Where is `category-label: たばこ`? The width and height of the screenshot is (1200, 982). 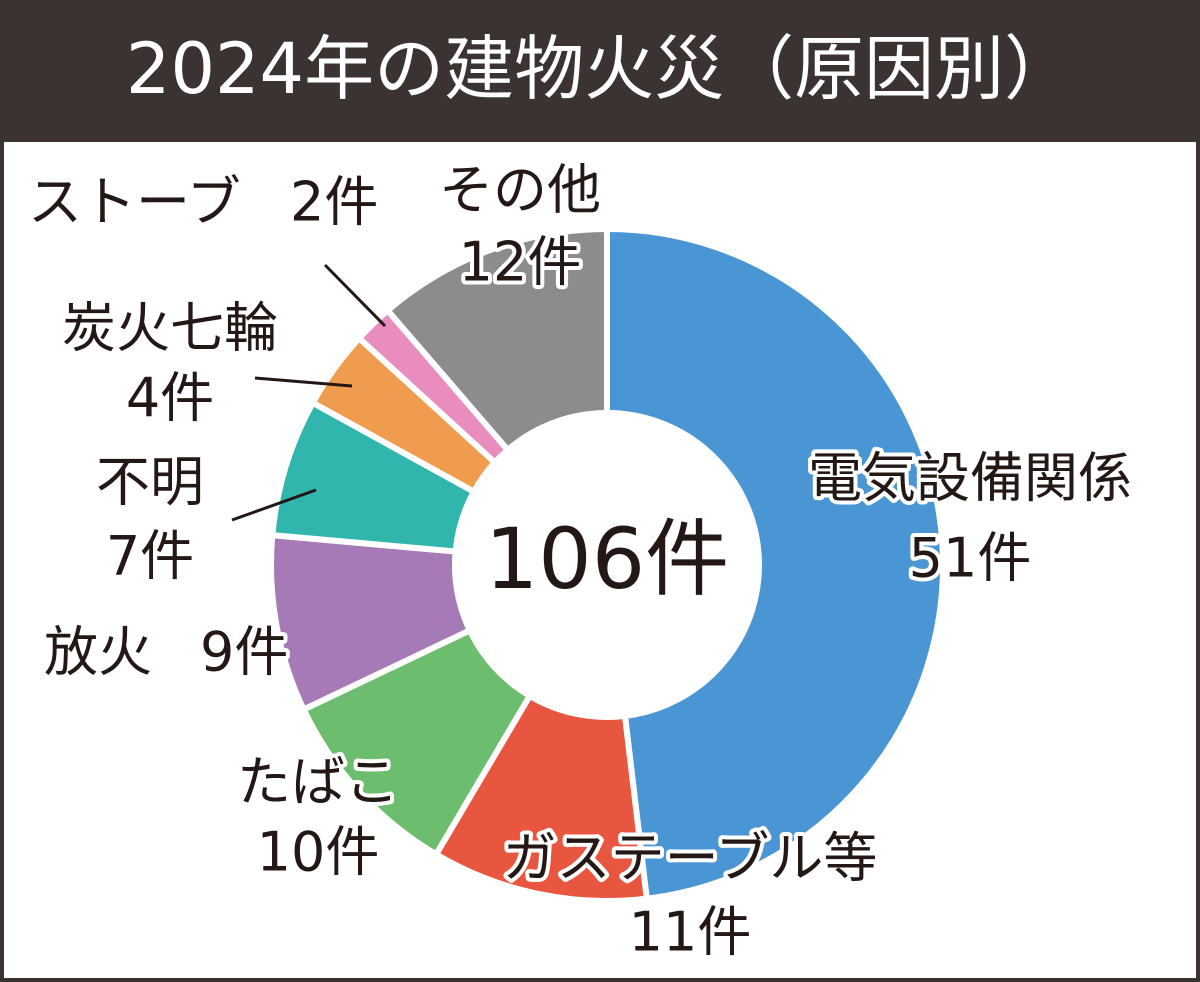
category-label: たばこ is located at coordinates (318, 782).